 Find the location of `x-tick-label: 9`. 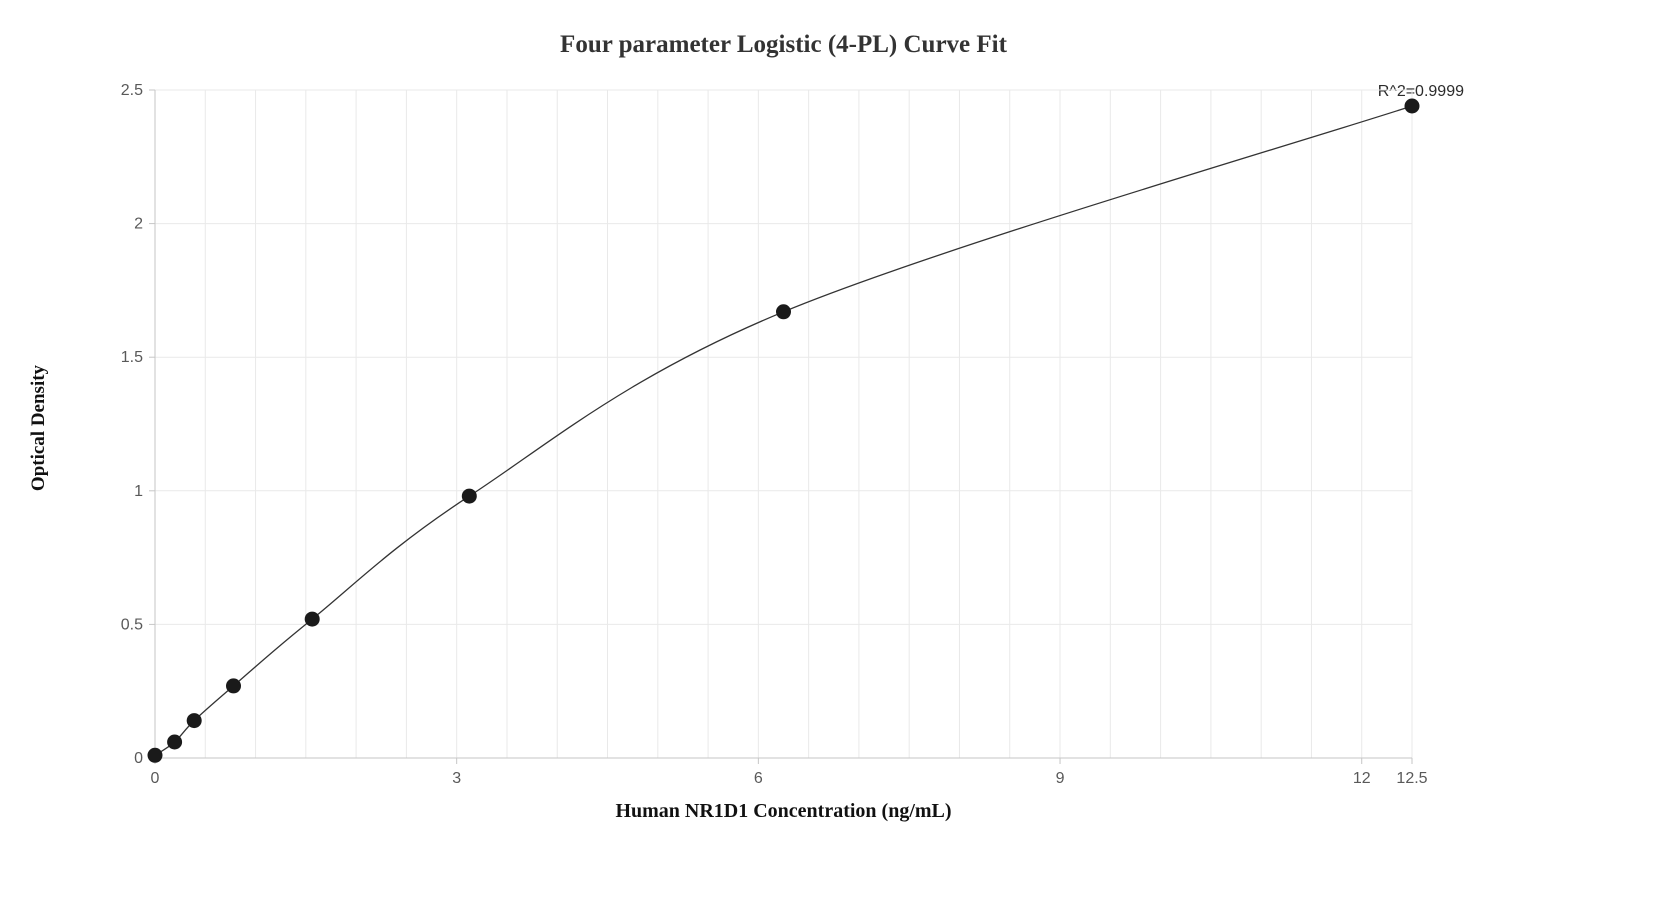

x-tick-label: 9 is located at coordinates (1060, 778).